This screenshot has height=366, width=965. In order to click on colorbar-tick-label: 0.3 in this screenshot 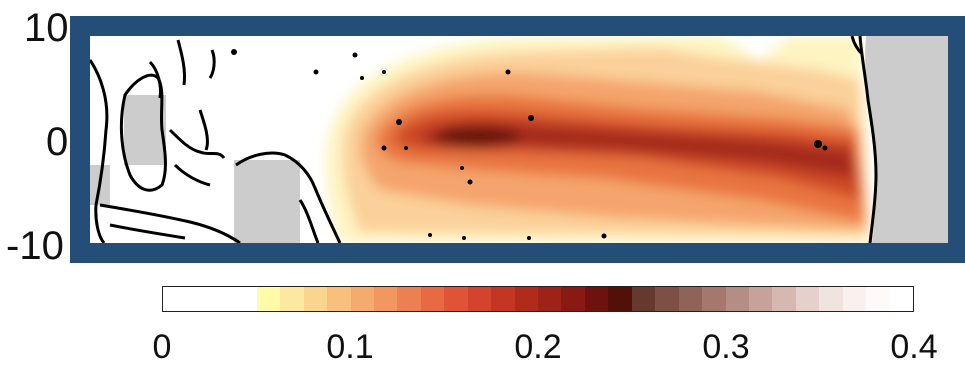, I will do `click(726, 347)`.